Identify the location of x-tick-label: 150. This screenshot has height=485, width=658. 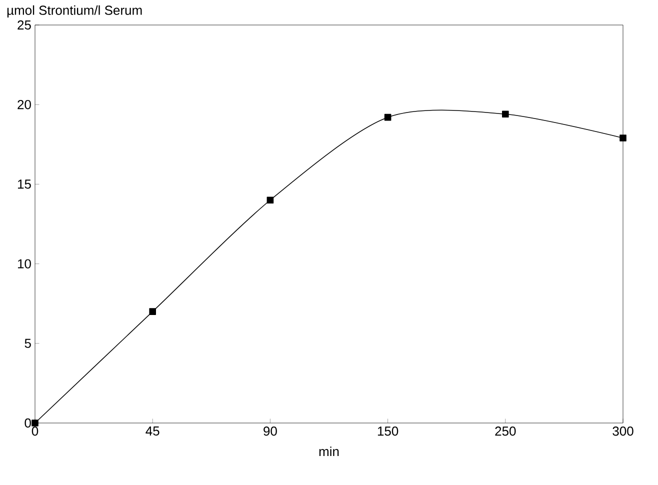
(388, 431).